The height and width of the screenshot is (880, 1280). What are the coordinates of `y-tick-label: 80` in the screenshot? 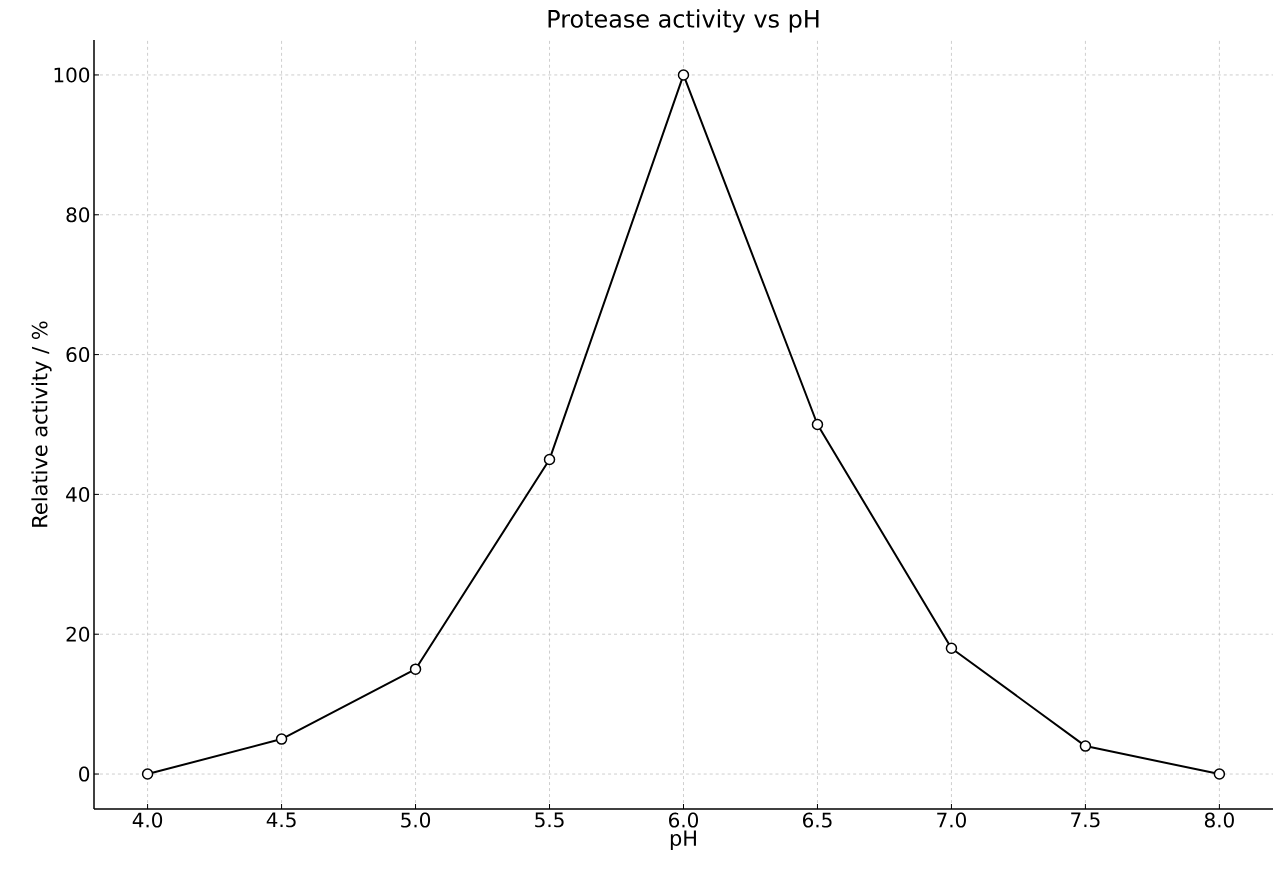 It's located at (78, 215).